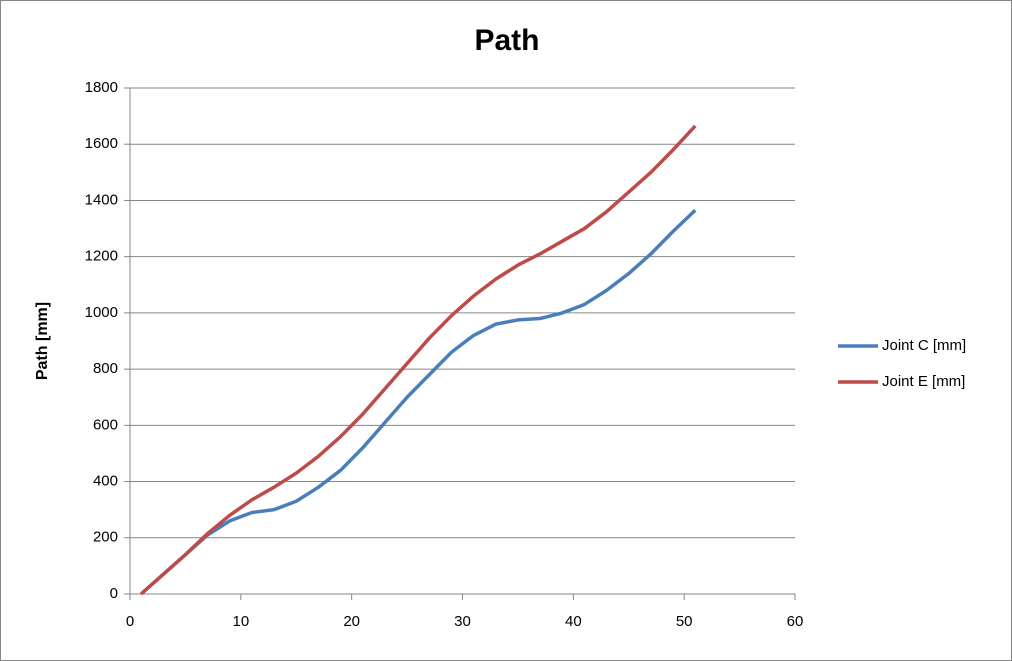 The image size is (1012, 661). I want to click on x-tick-label: 30, so click(462, 621).